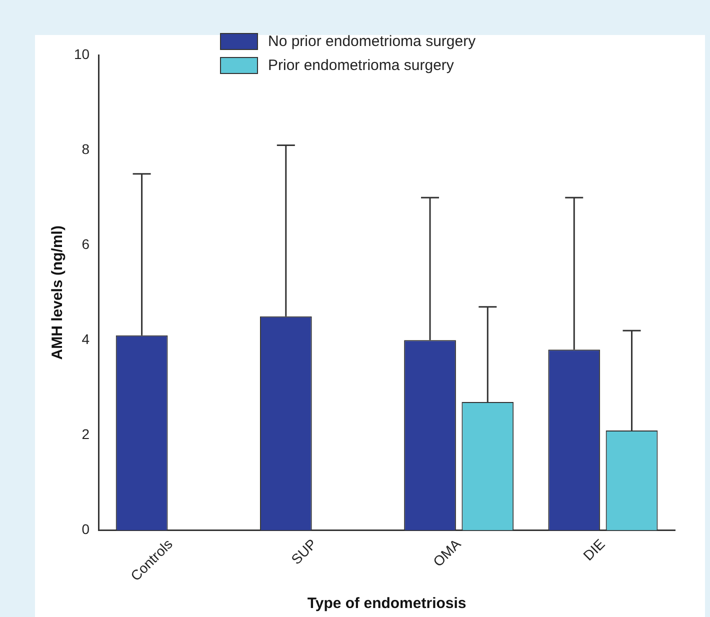 The image size is (710, 617). Describe the element at coordinates (86, 339) in the screenshot. I see `y-tick-label: 4` at that location.